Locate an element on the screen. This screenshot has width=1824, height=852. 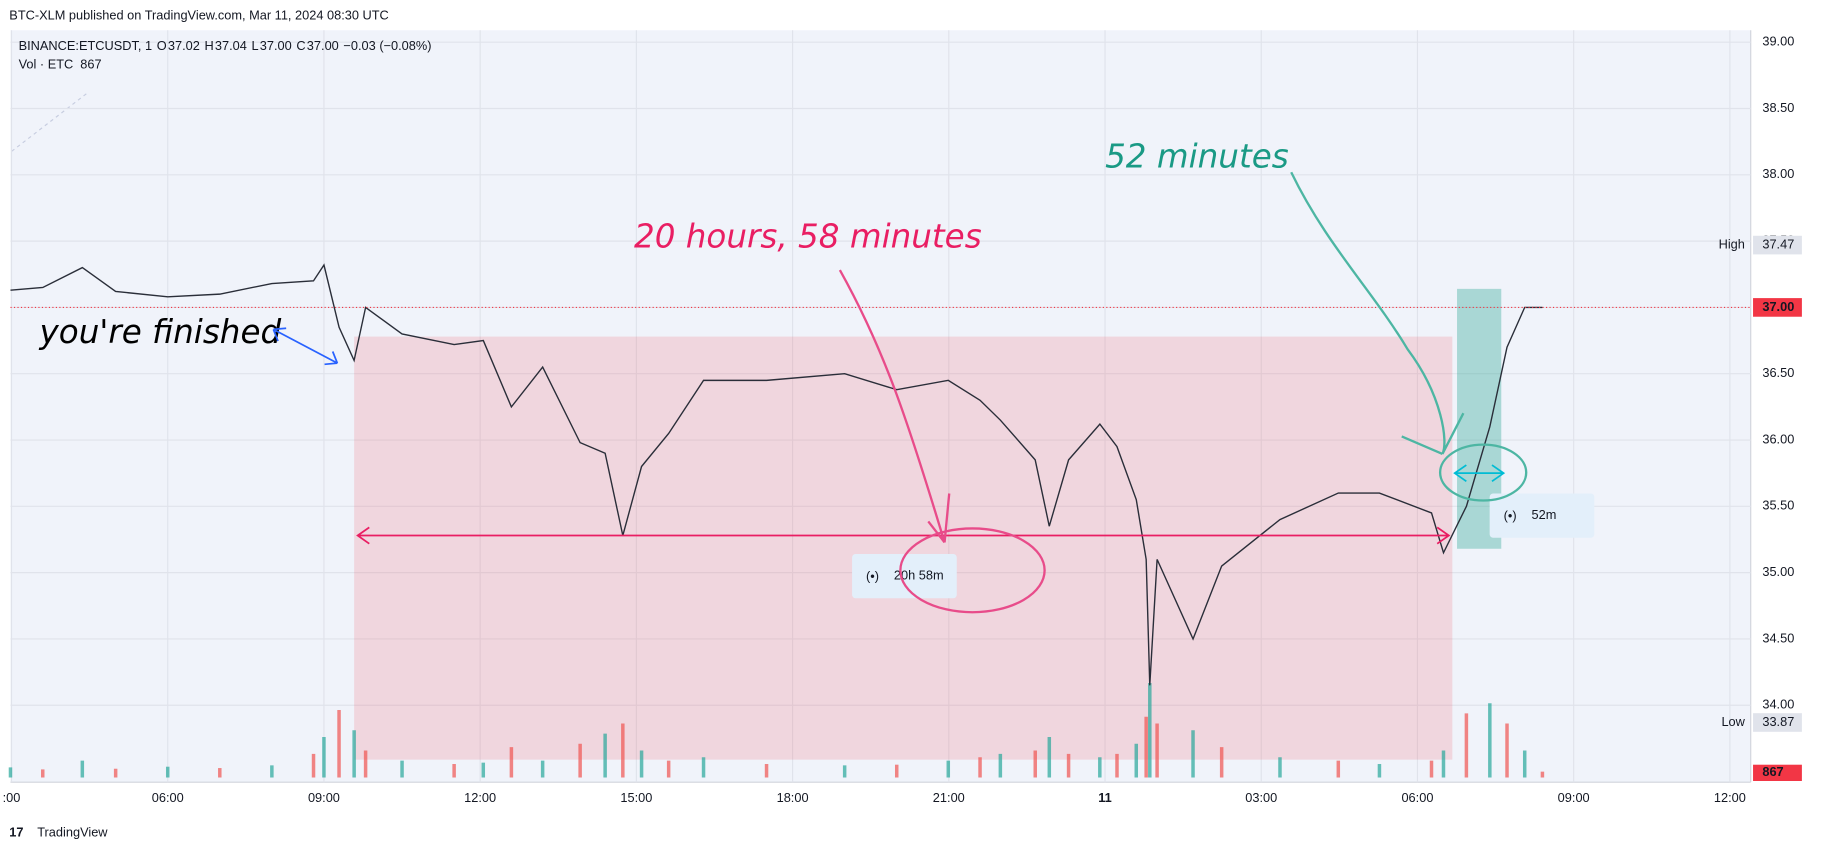
x-tick-label: 21:00 is located at coordinates (949, 797).